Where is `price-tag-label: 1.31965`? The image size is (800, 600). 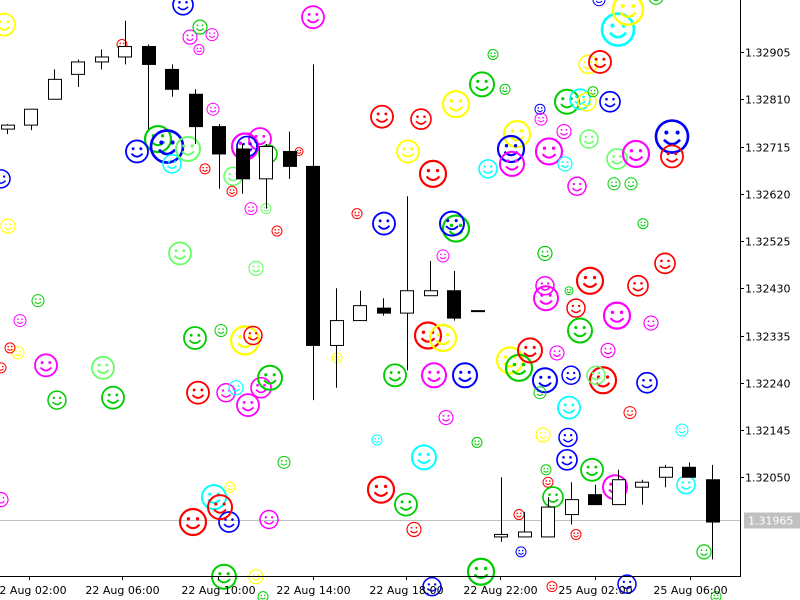 price-tag-label: 1.31965 is located at coordinates (771, 521).